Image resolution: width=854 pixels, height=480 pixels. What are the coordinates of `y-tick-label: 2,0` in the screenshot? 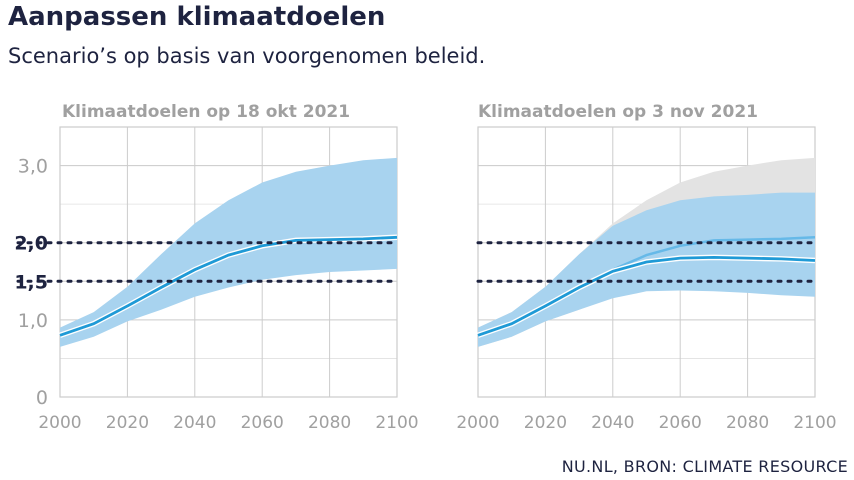 It's located at (31, 244).